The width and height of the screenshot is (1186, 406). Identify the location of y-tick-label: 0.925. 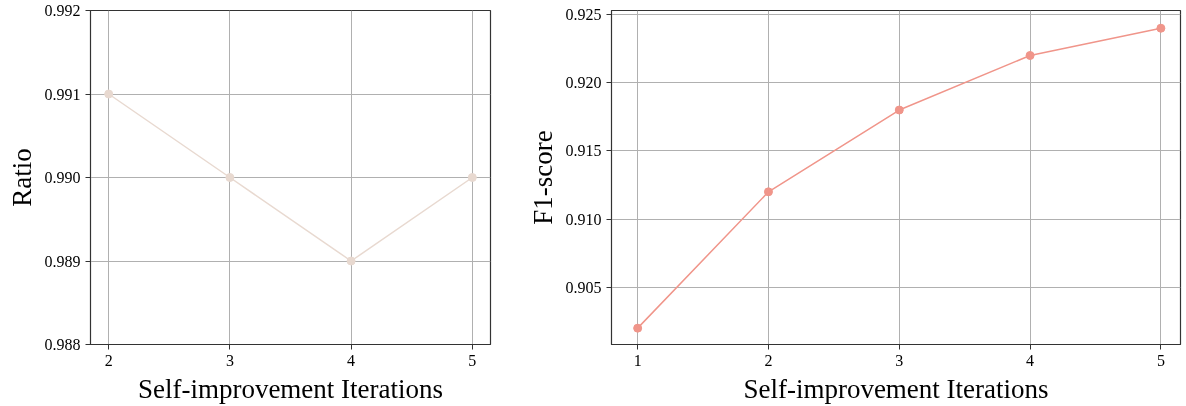
(583, 15).